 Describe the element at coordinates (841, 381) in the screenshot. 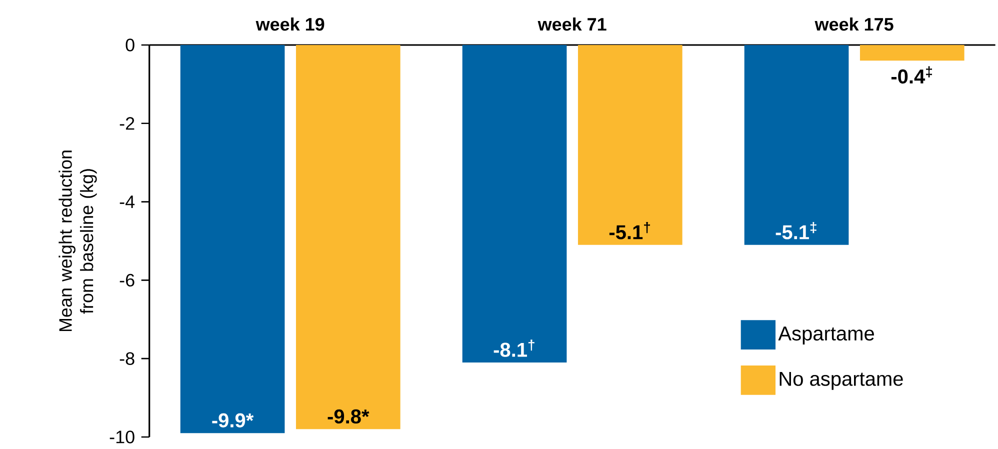

I see `legend-label: No aspartame` at that location.